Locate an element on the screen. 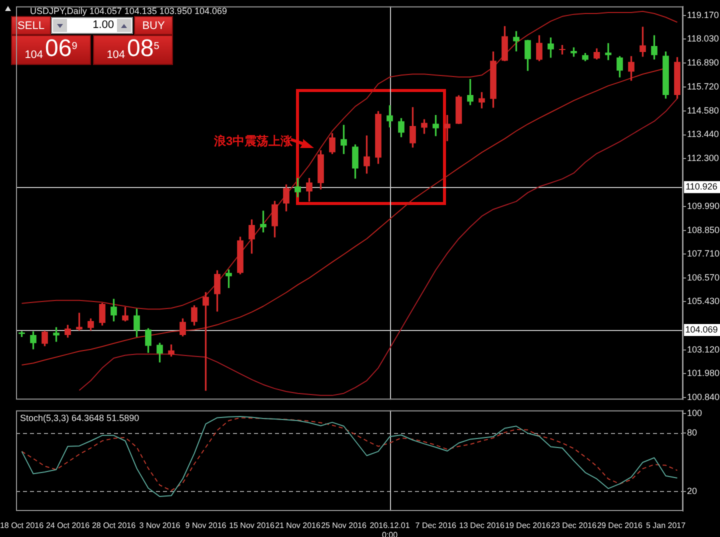  chart-title: Stoch(5,3,3) 64.3648 51.5890 is located at coordinates (80, 417).